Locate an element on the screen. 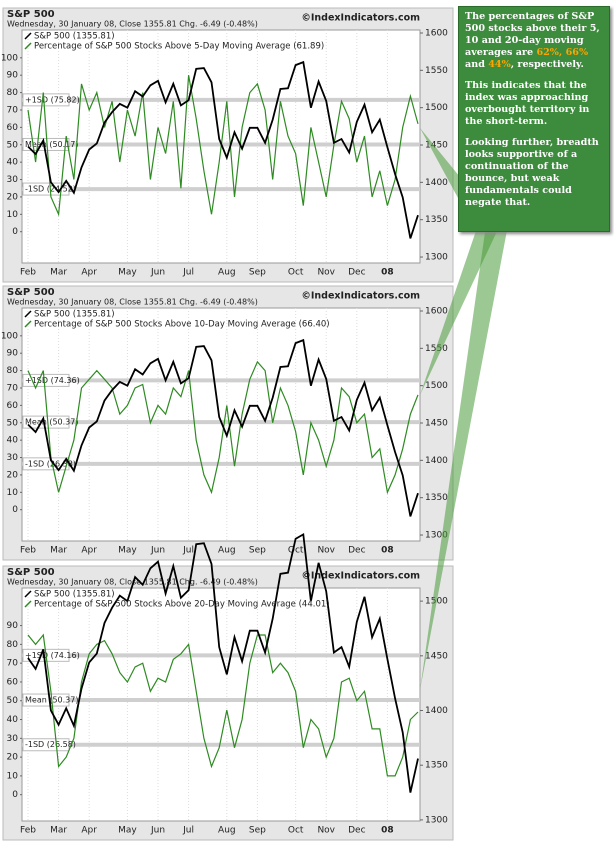  y2-tick-label: 1500 is located at coordinates (436, 386).